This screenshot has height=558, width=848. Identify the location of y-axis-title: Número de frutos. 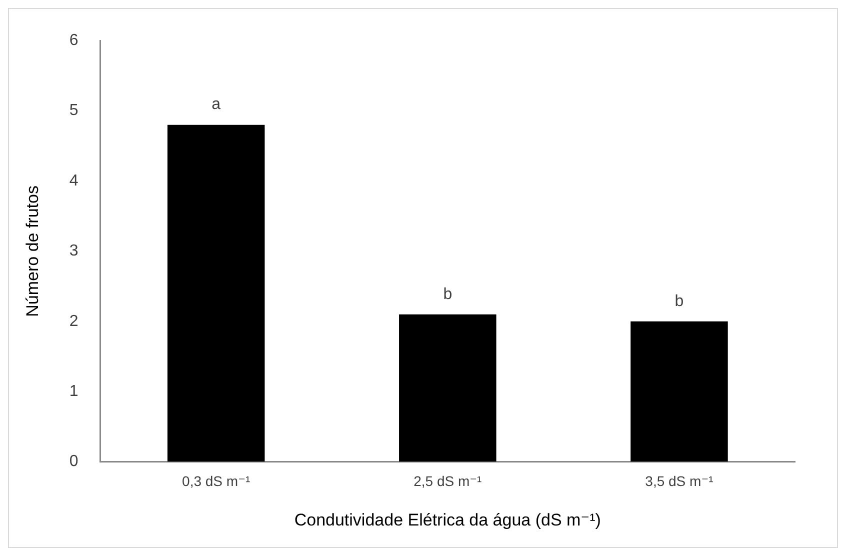
(32, 251).